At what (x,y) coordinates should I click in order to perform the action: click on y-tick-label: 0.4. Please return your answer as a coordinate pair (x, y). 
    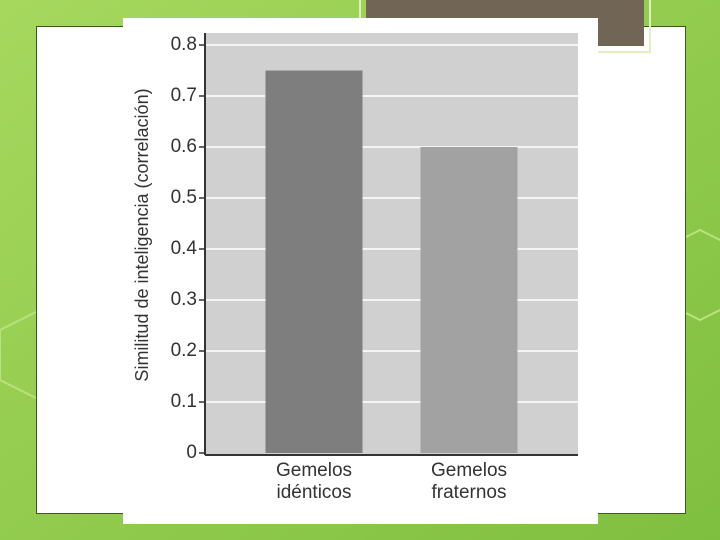
    Looking at the image, I should click on (184, 248).